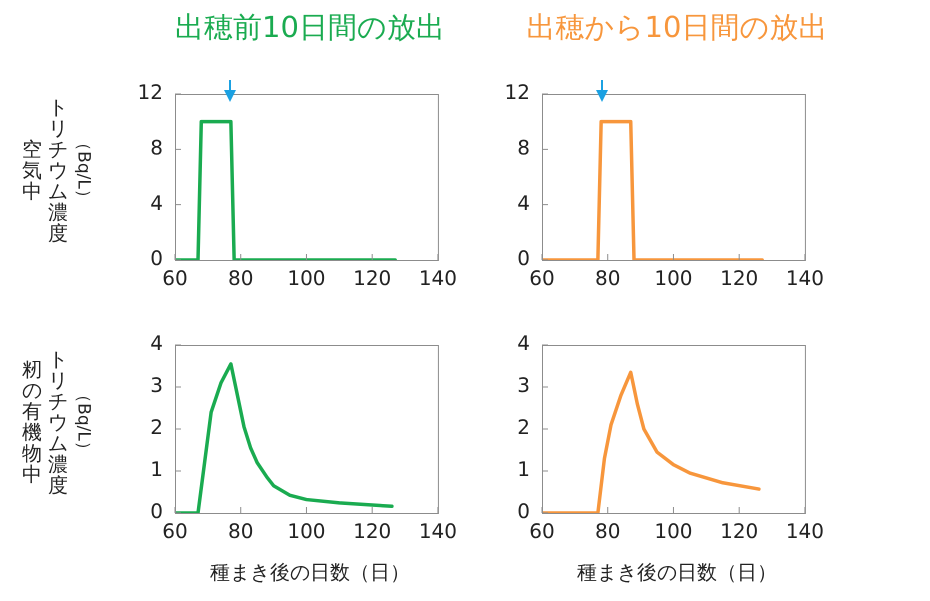 The width and height of the screenshot is (930, 601). Describe the element at coordinates (310, 27) in the screenshot. I see `chart-title: 出穂前10日間の放出` at that location.